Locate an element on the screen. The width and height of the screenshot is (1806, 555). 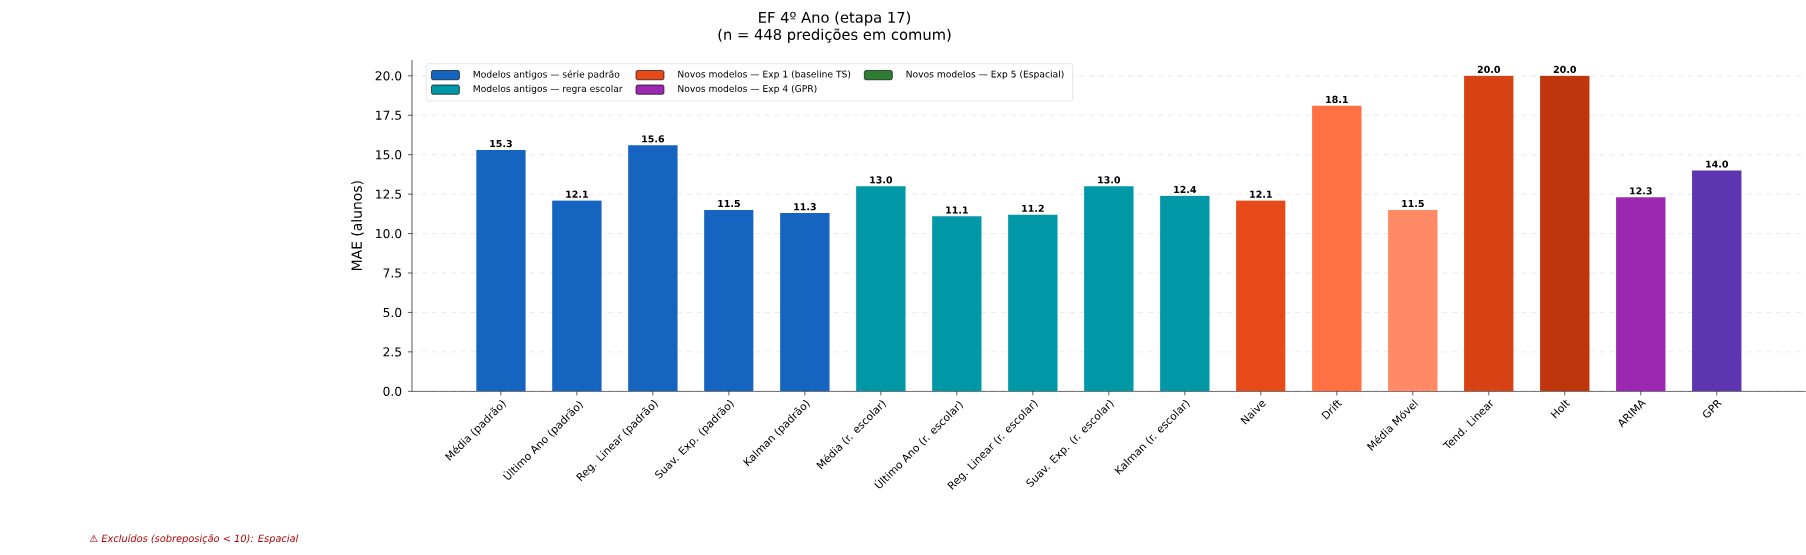
data-label: 12.4 is located at coordinates (1185, 189).